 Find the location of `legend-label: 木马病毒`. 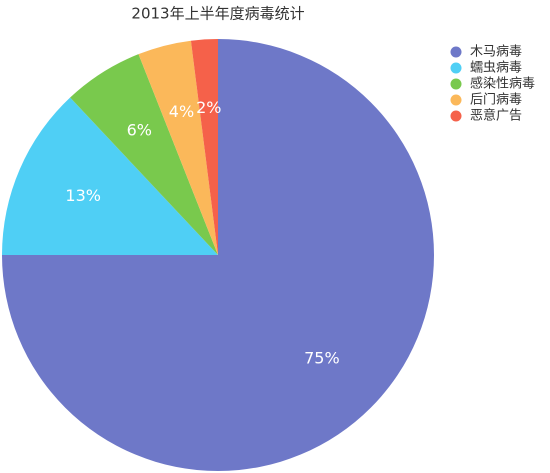

legend-label: 木马病毒 is located at coordinates (496, 52).